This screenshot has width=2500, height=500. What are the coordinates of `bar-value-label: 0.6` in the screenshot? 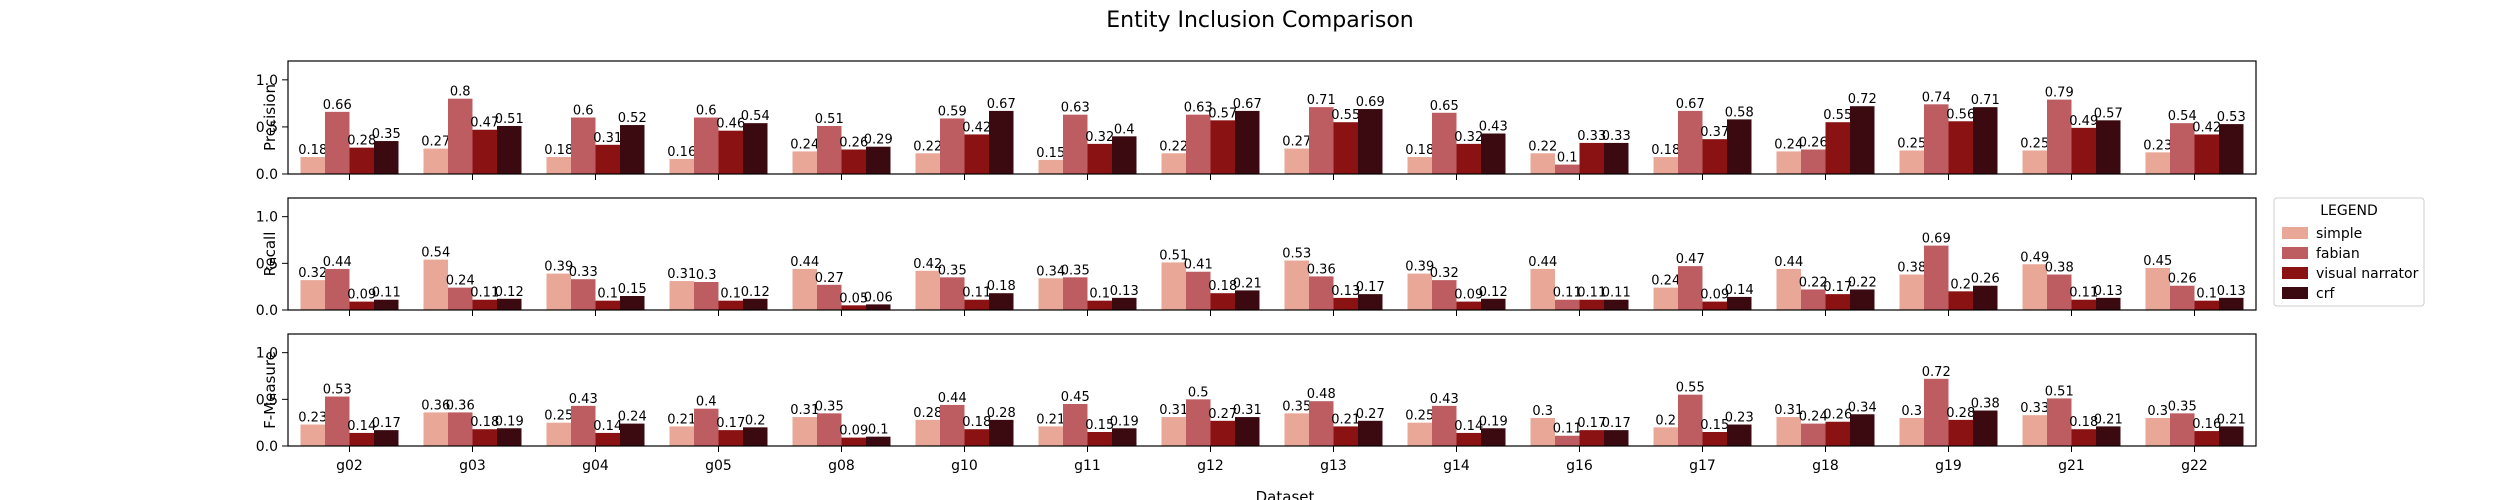 It's located at (583, 111).